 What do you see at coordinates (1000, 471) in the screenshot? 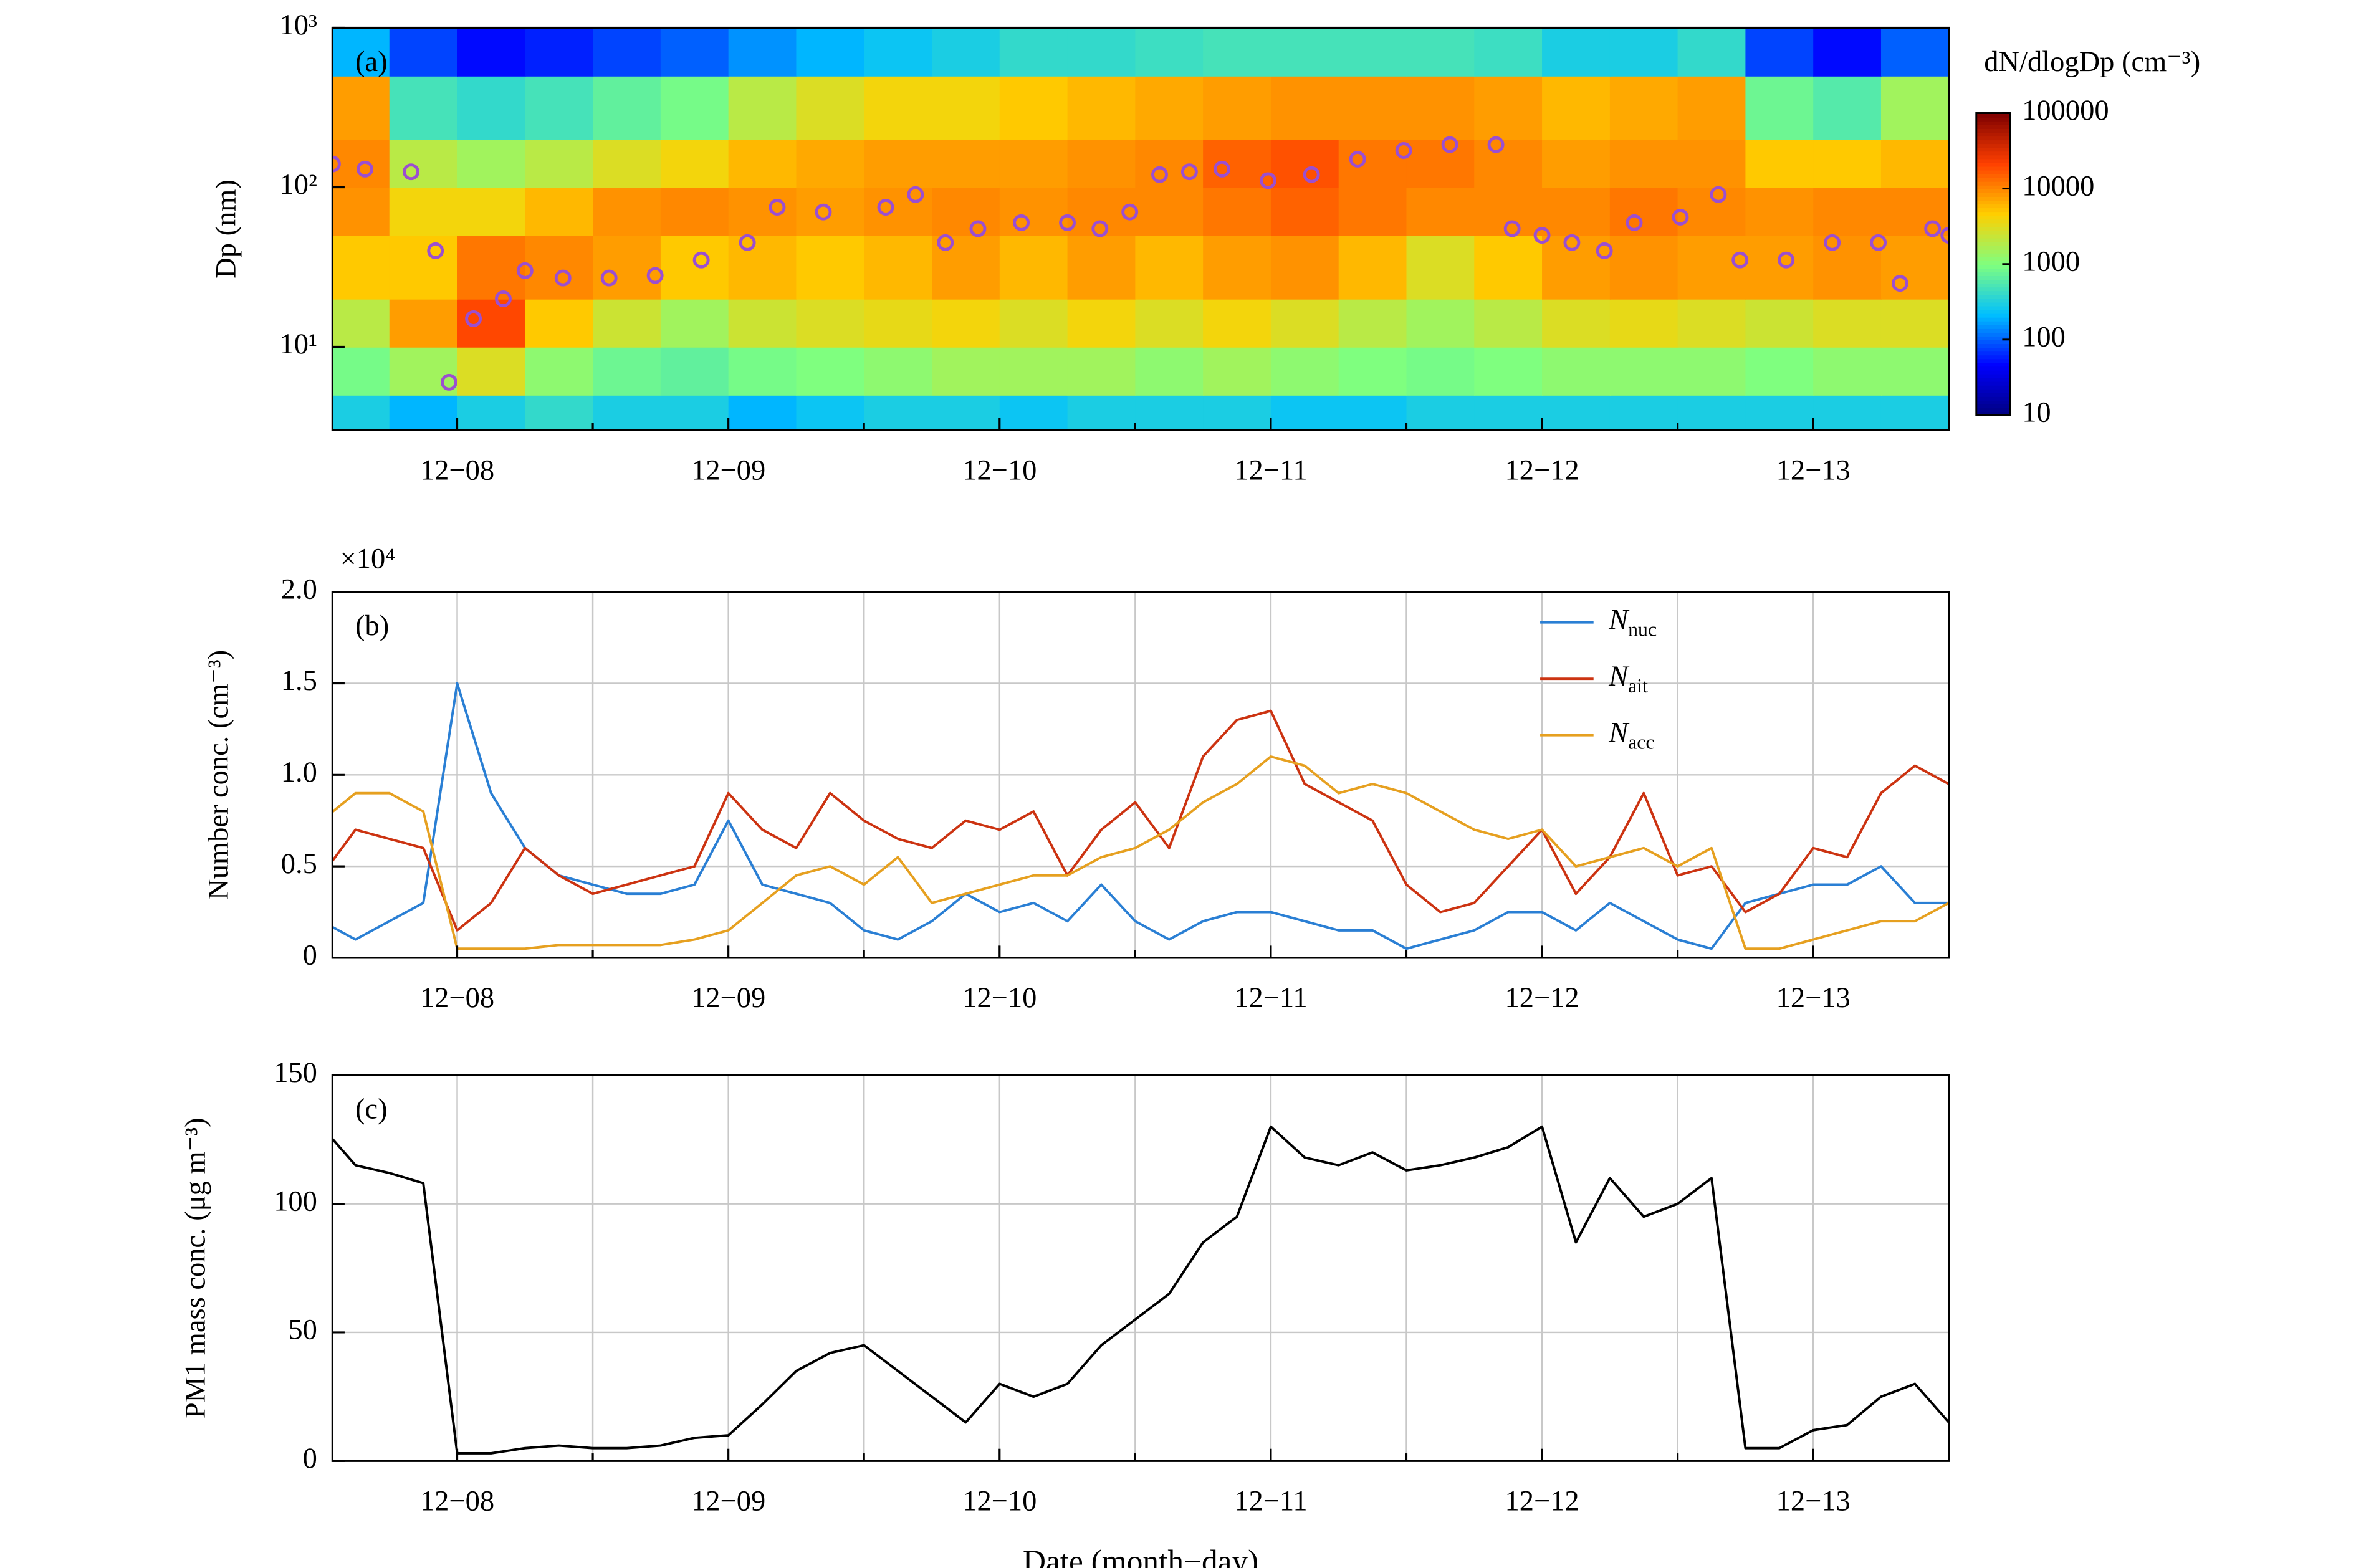
I see `x-tick-label: 12−10` at bounding box center [1000, 471].